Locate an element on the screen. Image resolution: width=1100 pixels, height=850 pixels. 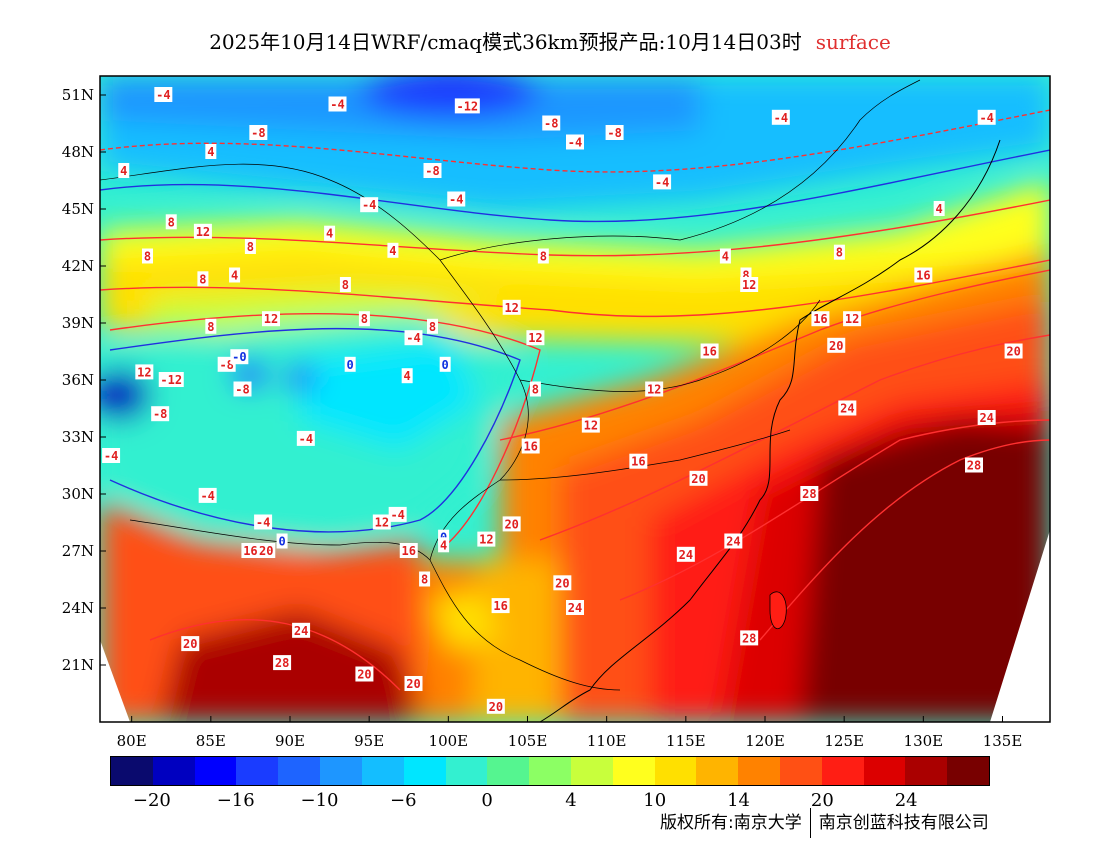
lat-tick-label: 48N is located at coordinates (78, 152).